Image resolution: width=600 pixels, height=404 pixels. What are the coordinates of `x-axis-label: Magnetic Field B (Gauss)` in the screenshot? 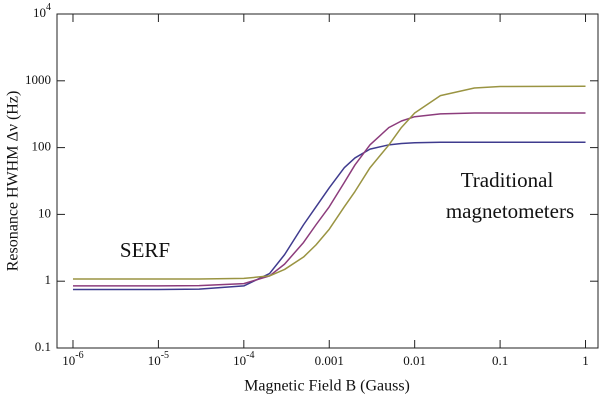 It's located at (327, 386).